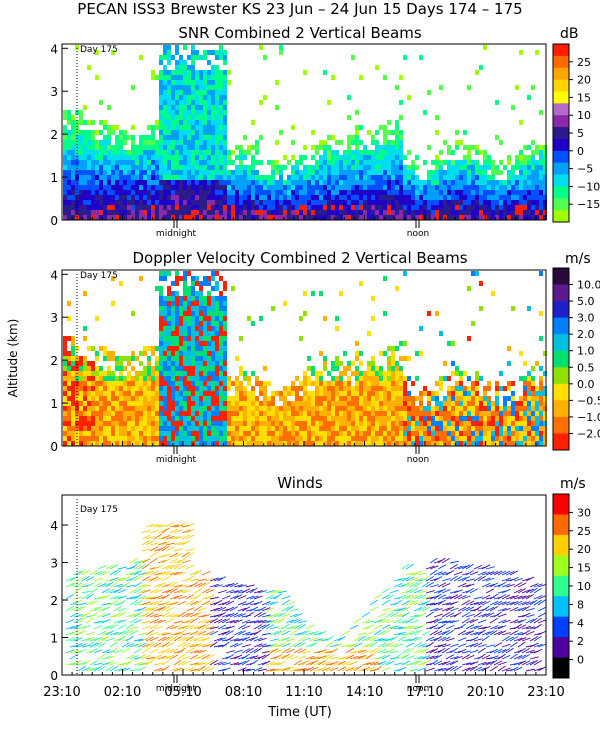 The image size is (600, 750). I want to click on colorbar-label: −1.0, so click(588, 417).